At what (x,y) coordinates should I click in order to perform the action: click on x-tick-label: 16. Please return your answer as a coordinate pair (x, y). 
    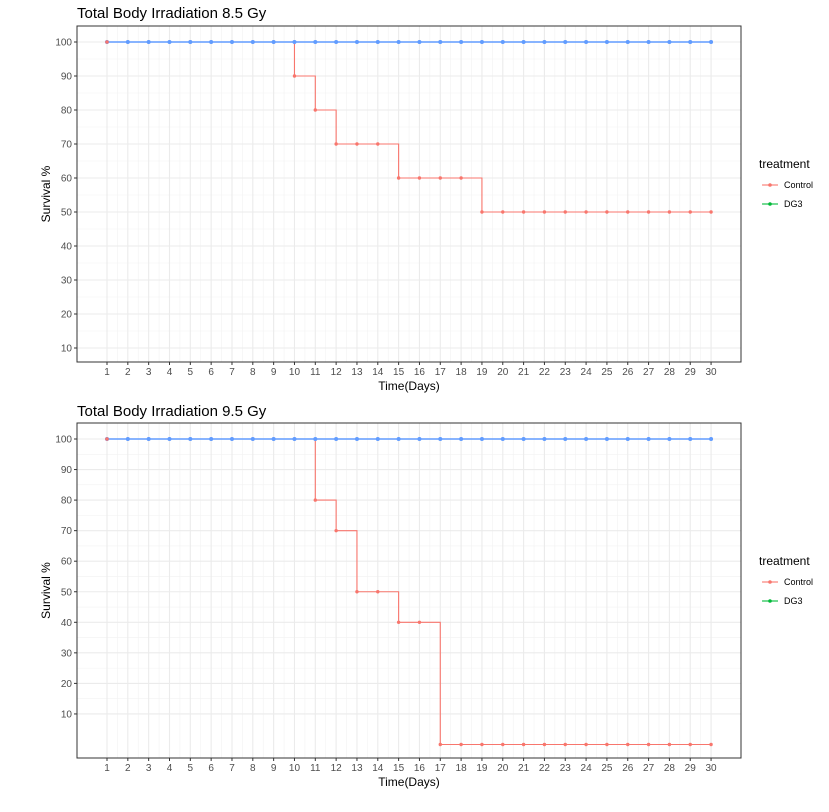
    Looking at the image, I should click on (420, 372).